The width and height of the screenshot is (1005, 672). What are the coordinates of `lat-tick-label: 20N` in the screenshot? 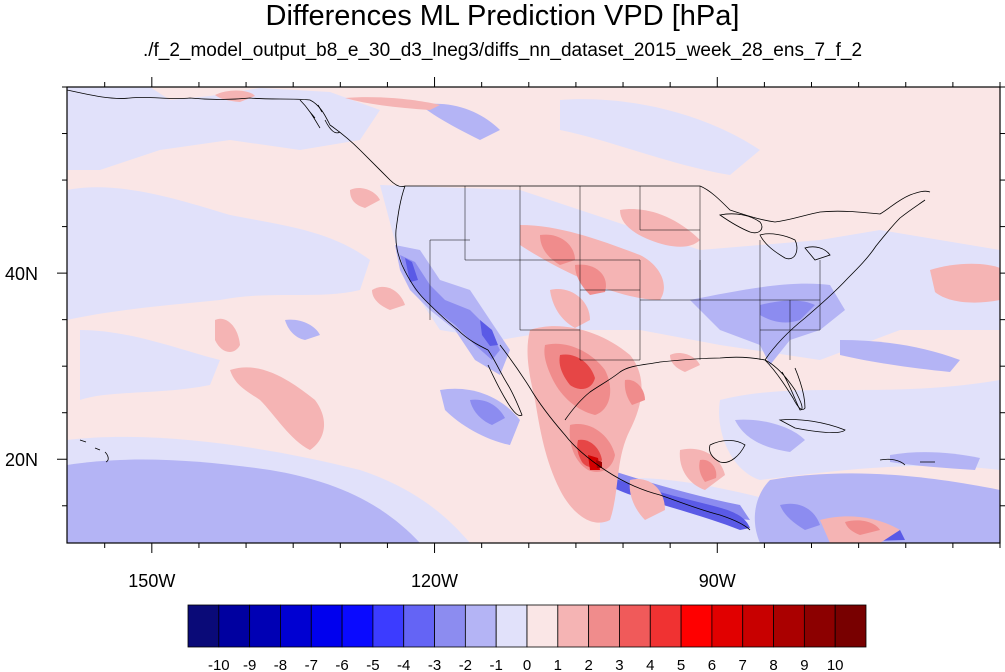 It's located at (21, 460).